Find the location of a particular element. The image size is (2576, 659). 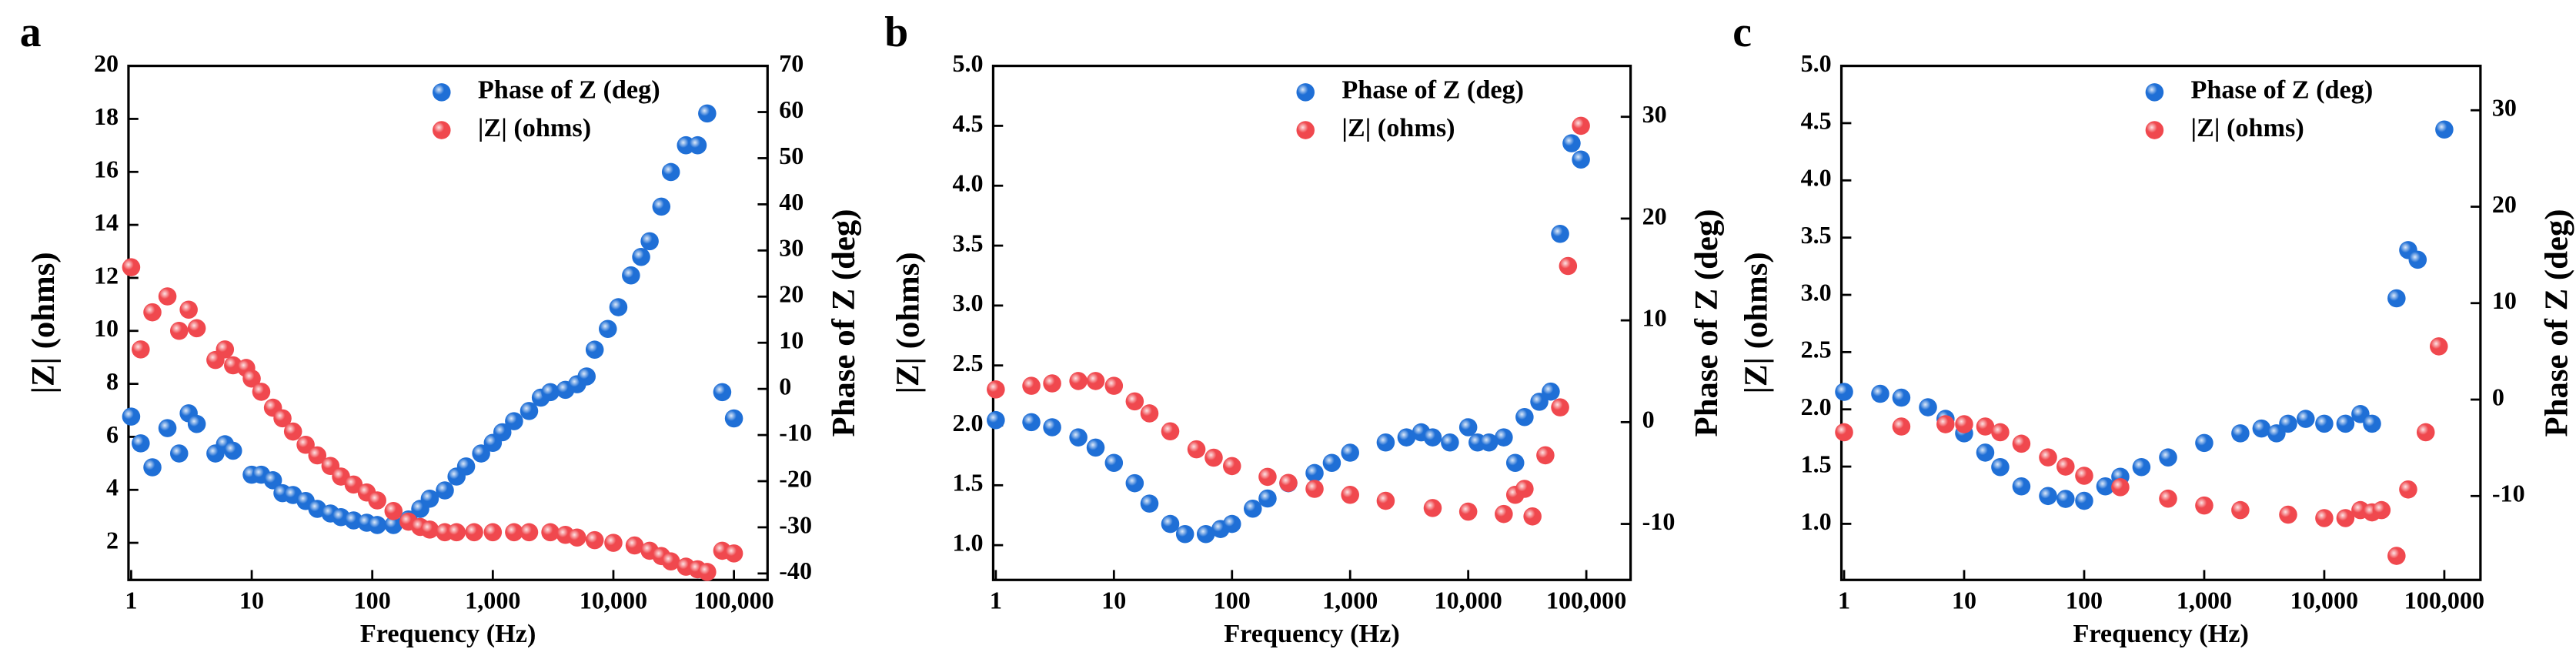

y-tick-label: 1.5 is located at coordinates (967, 483).